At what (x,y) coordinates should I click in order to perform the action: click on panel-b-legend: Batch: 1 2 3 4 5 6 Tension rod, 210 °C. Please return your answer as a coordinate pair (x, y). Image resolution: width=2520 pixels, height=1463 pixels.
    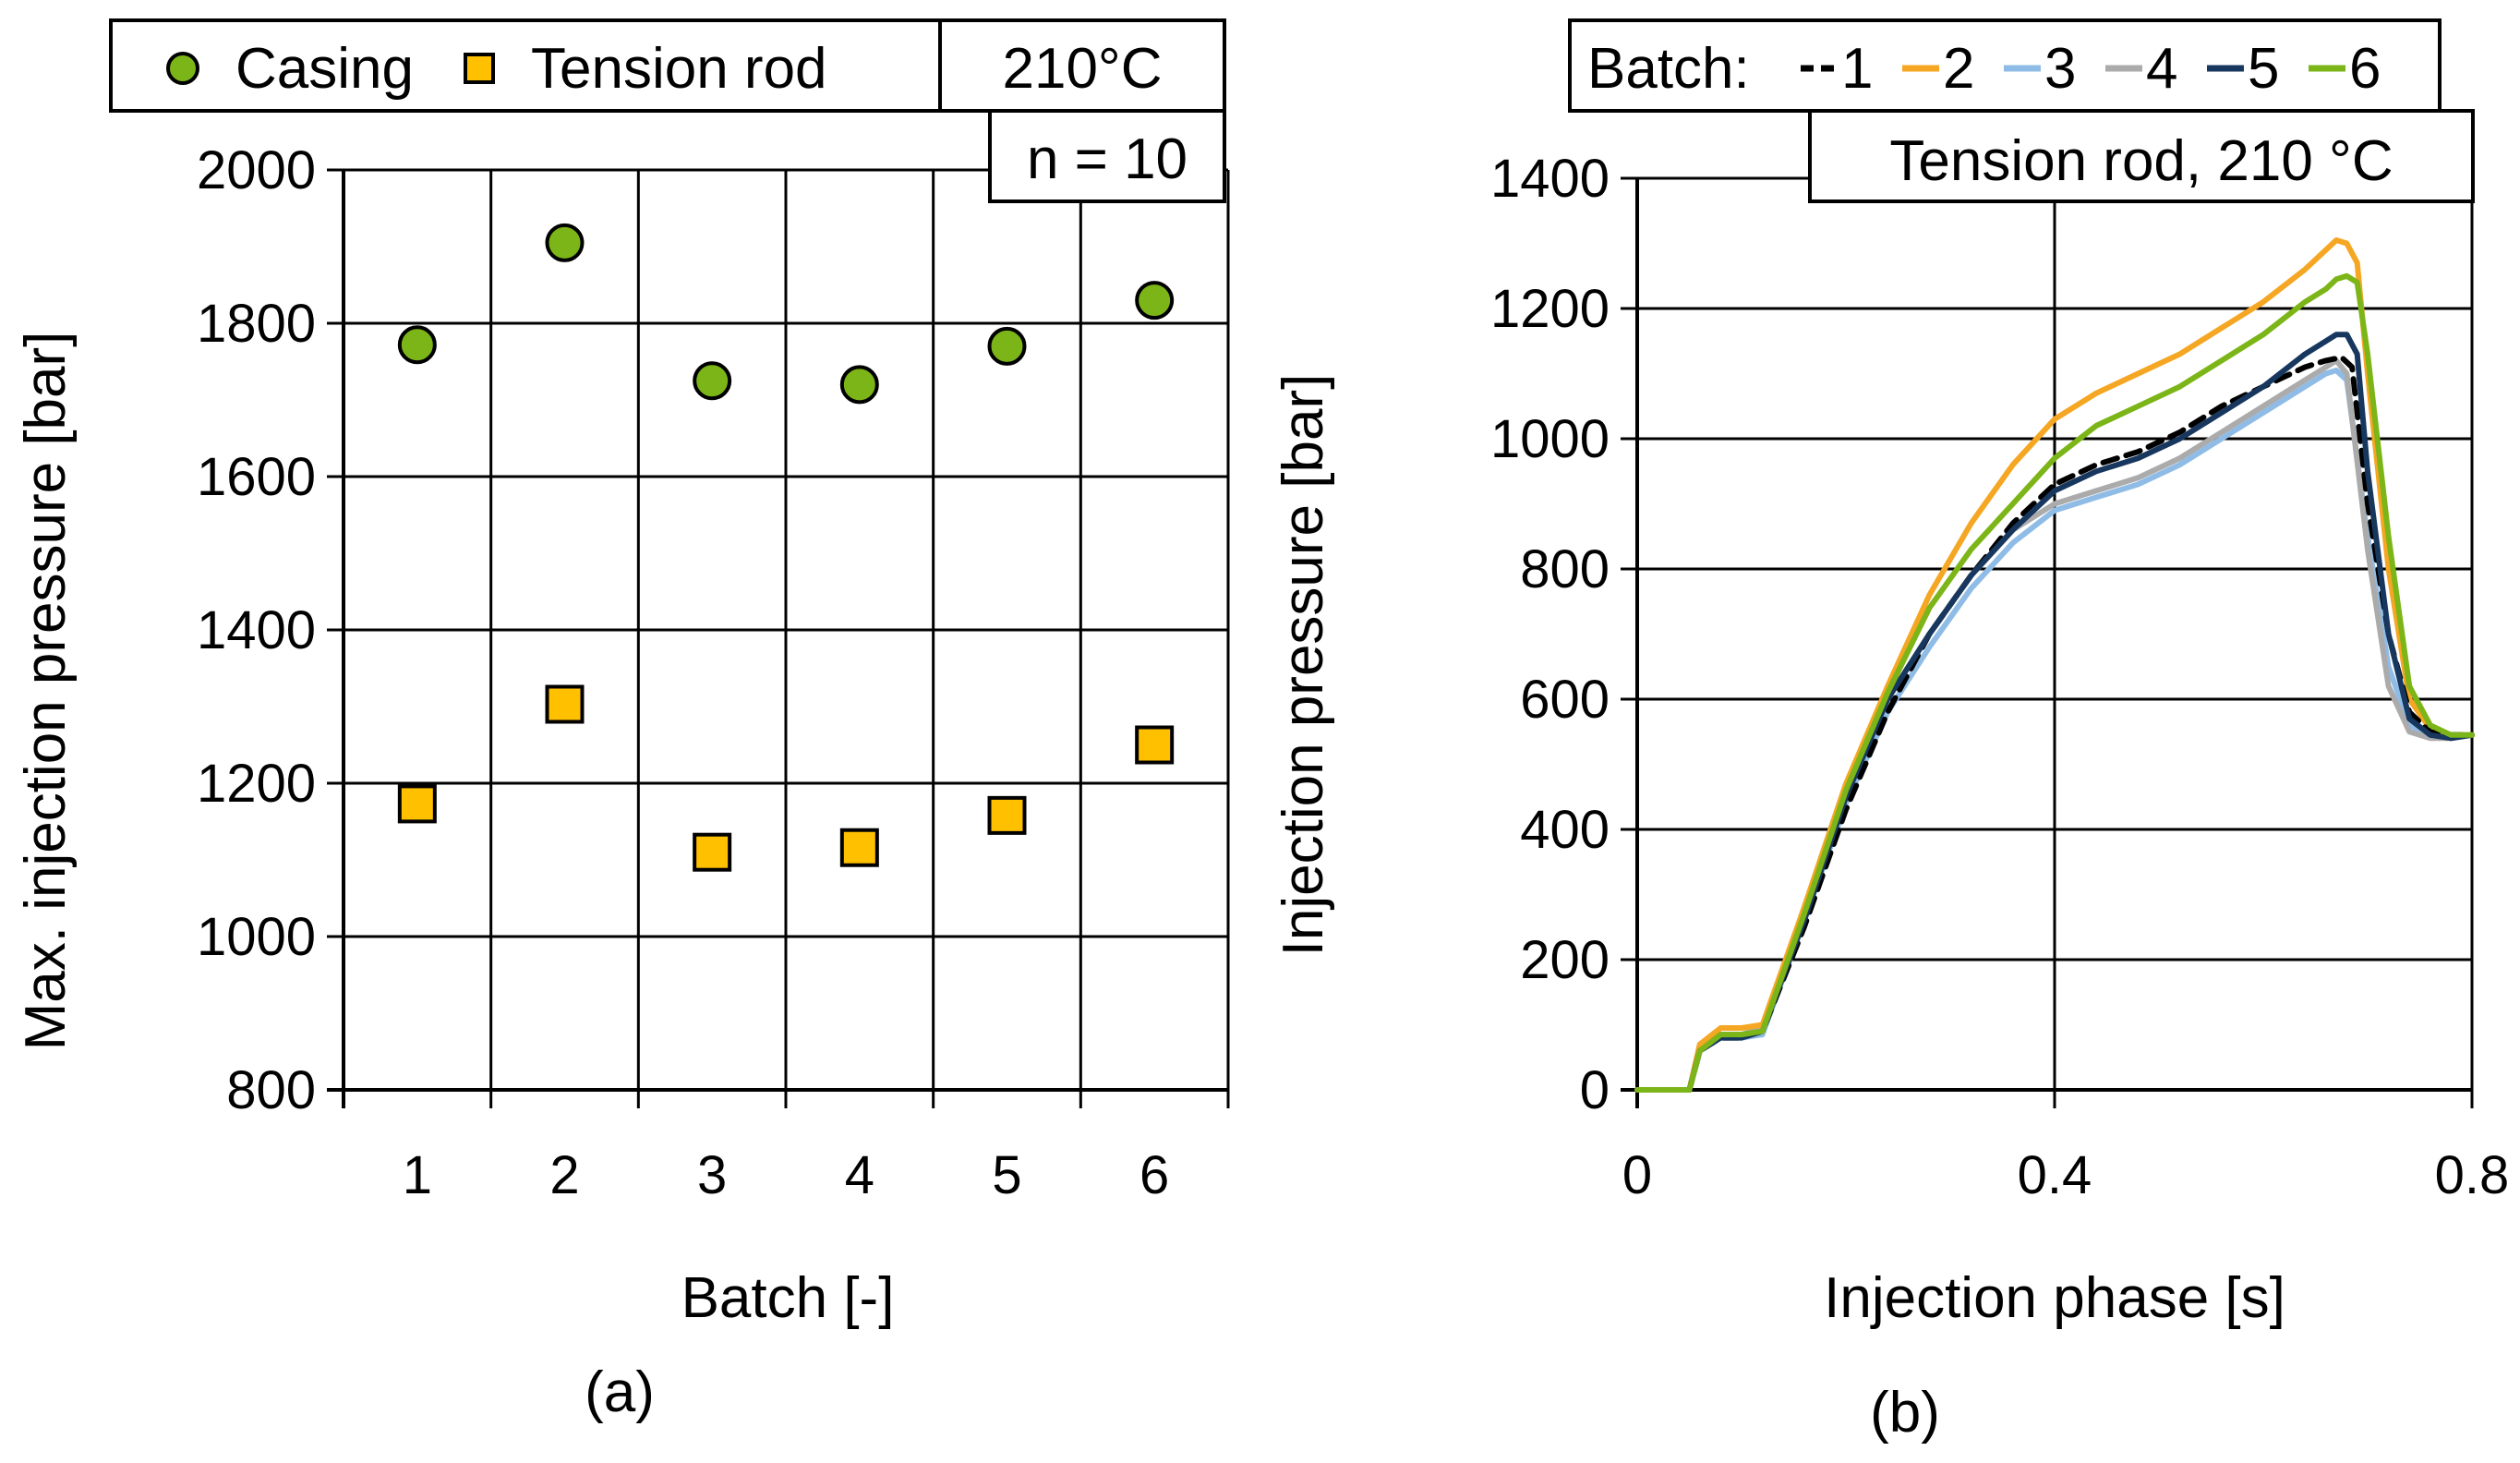
    Looking at the image, I should click on (2021, 110).